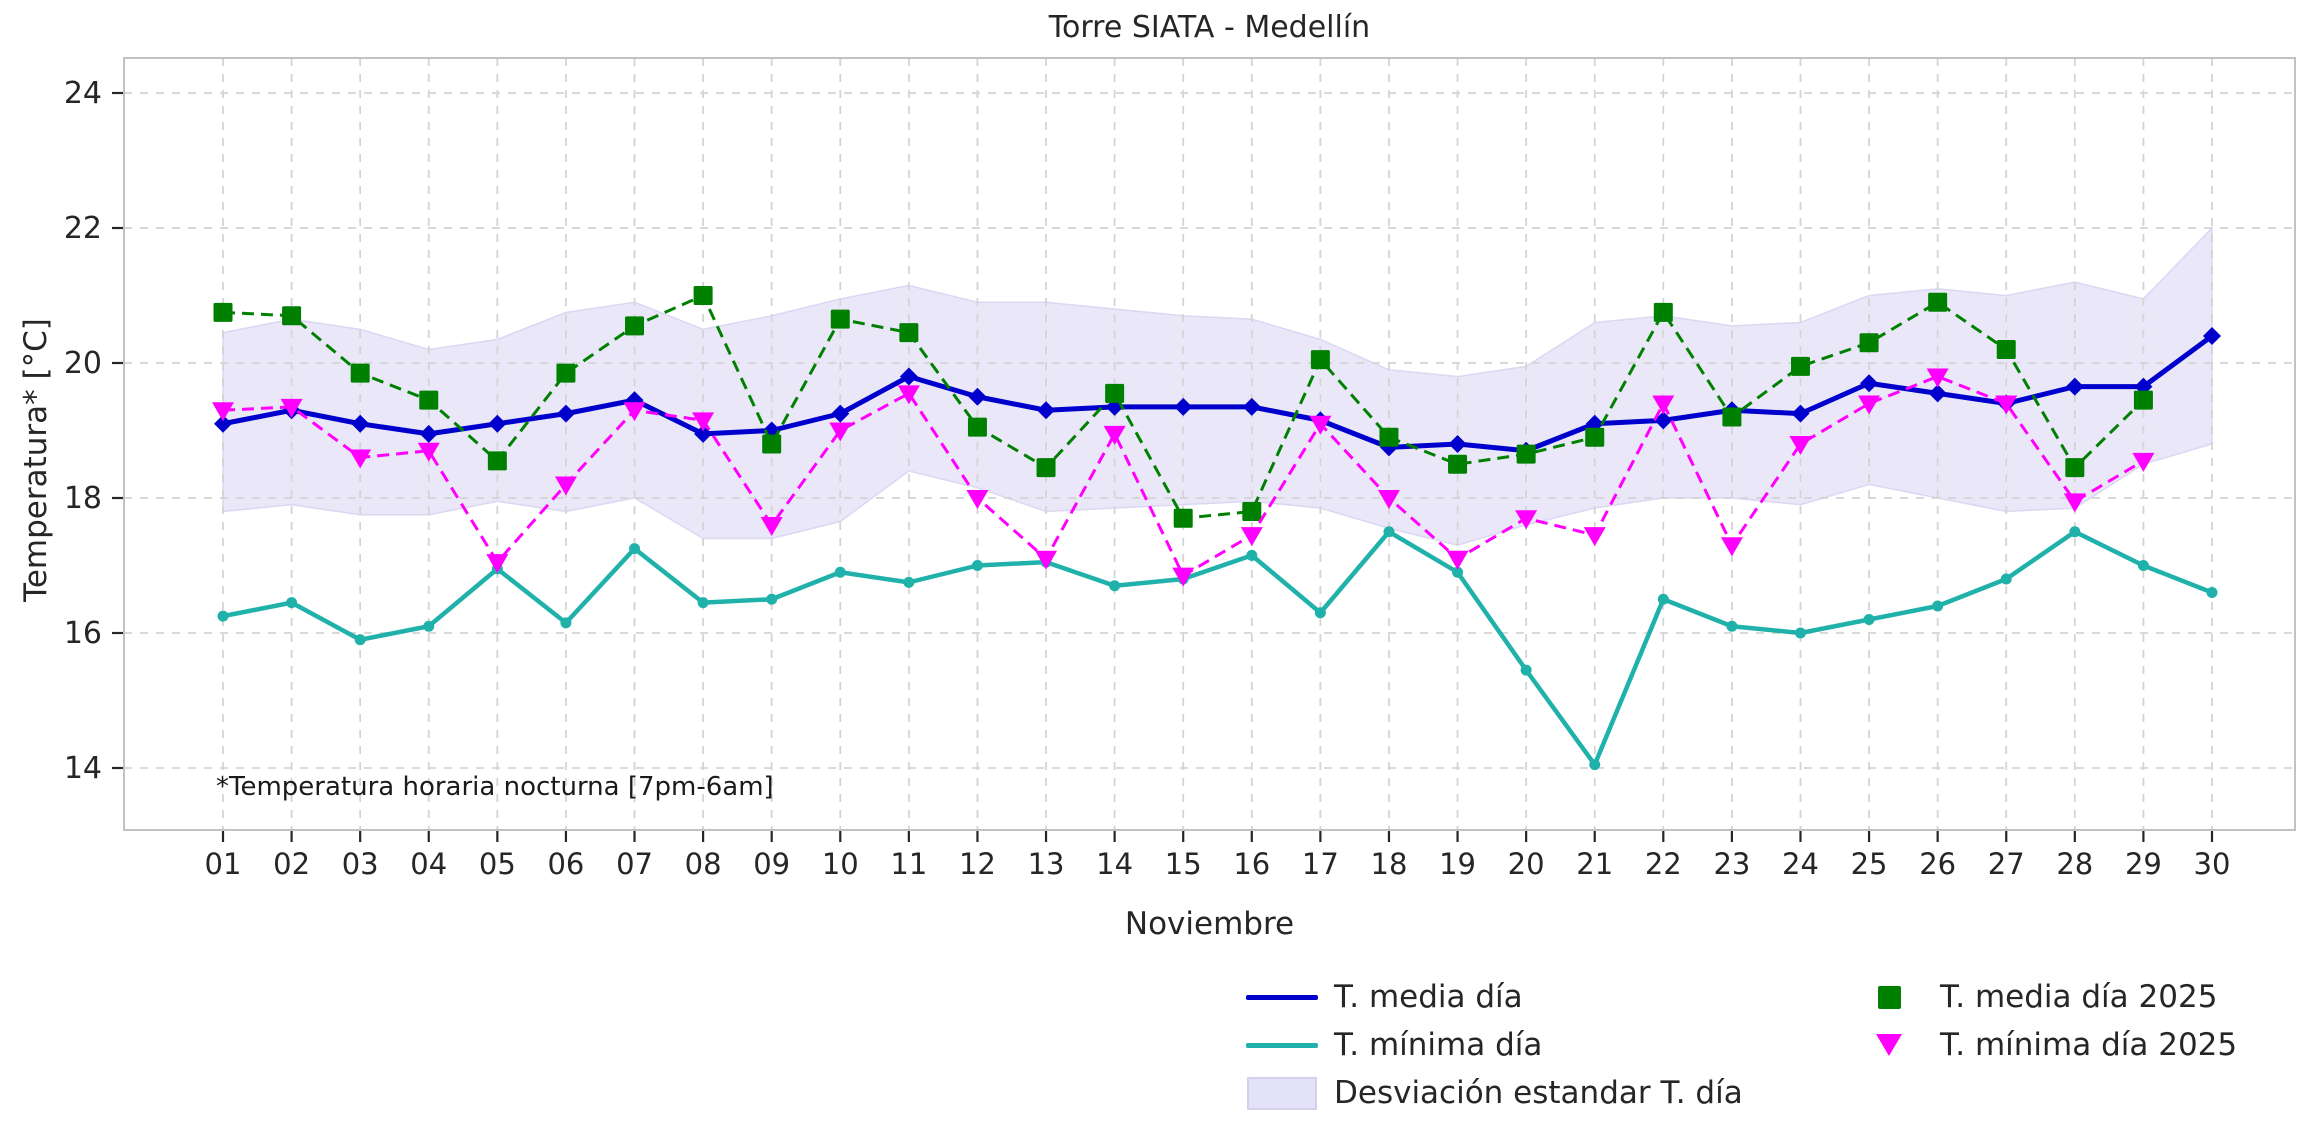 This screenshot has width=2314, height=1145. I want to click on x-tick-label: 21, so click(1594, 864).